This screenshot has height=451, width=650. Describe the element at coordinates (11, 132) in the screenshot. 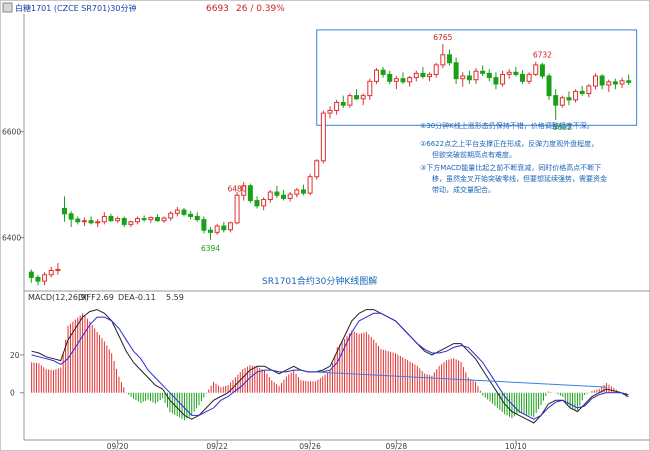

I see `price-tick-label: 6600` at that location.